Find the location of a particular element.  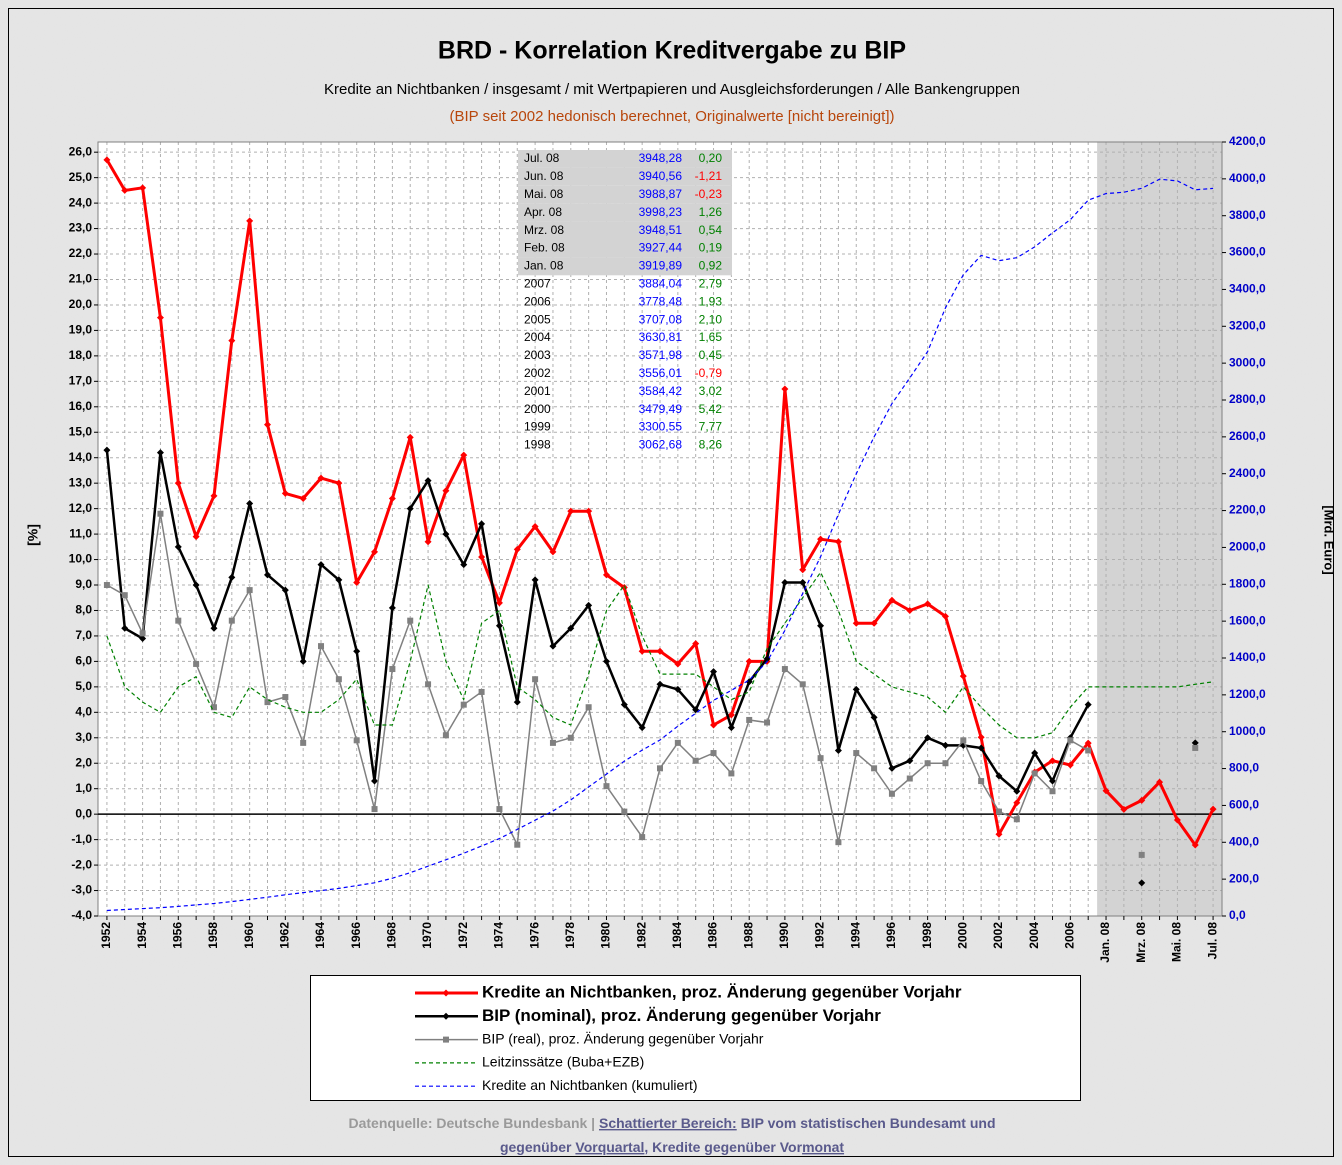

y2-tick-label: 400,0 is located at coordinates (1244, 841).